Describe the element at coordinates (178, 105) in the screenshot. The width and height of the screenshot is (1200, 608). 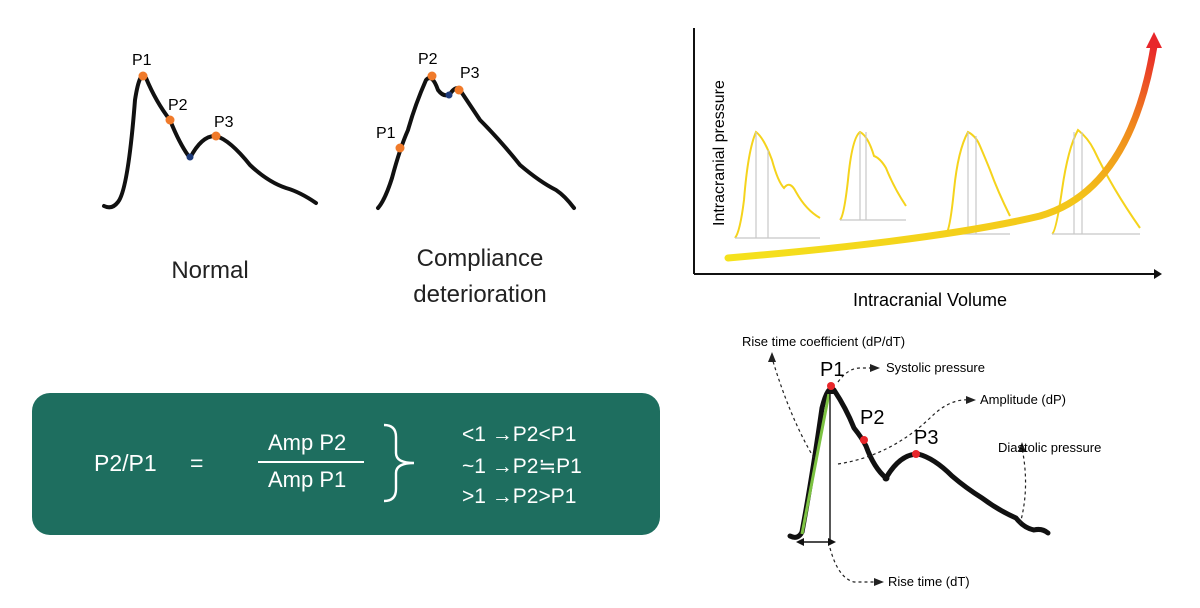
I see `normal-p2-label: P2` at that location.